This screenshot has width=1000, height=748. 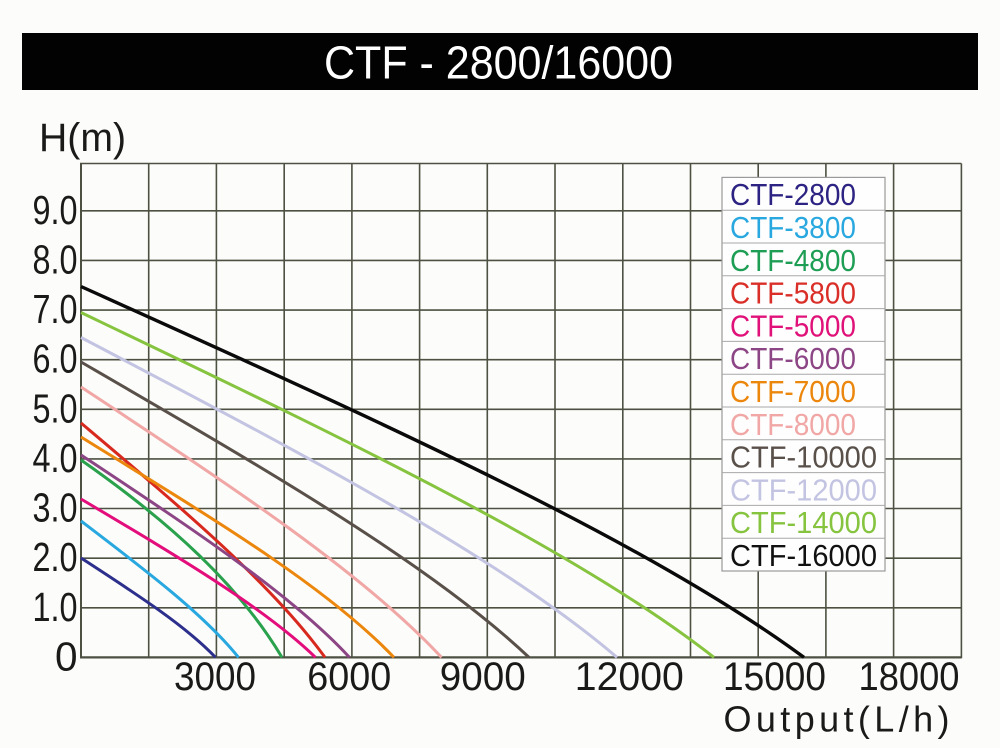 What do you see at coordinates (629, 677) in the screenshot?
I see `svg-text: 12000` at bounding box center [629, 677].